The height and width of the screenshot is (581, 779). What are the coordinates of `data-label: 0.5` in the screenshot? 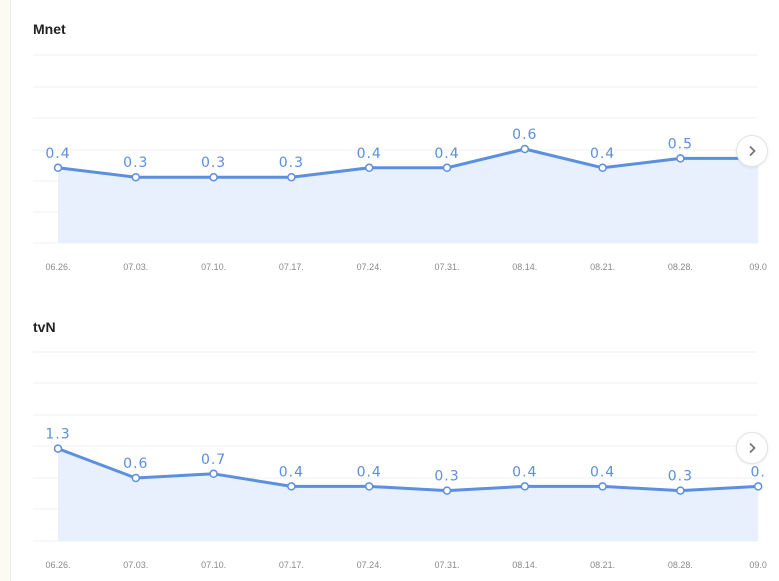 It's located at (680, 144).